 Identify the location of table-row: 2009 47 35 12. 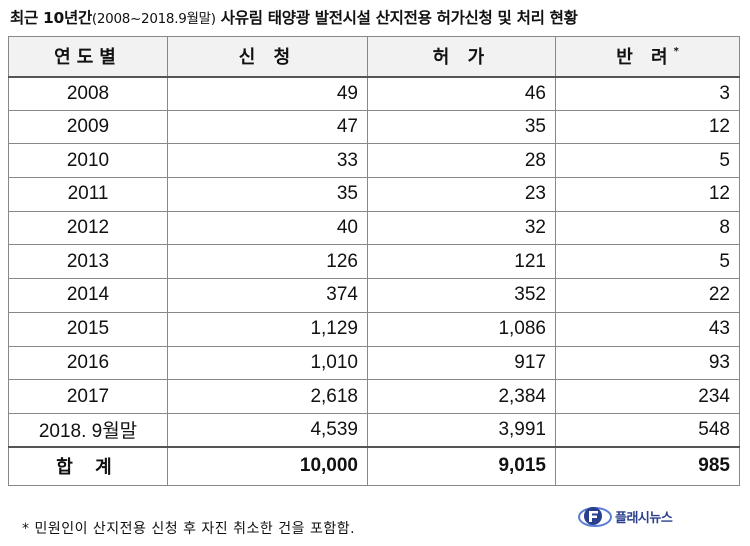
(374, 127).